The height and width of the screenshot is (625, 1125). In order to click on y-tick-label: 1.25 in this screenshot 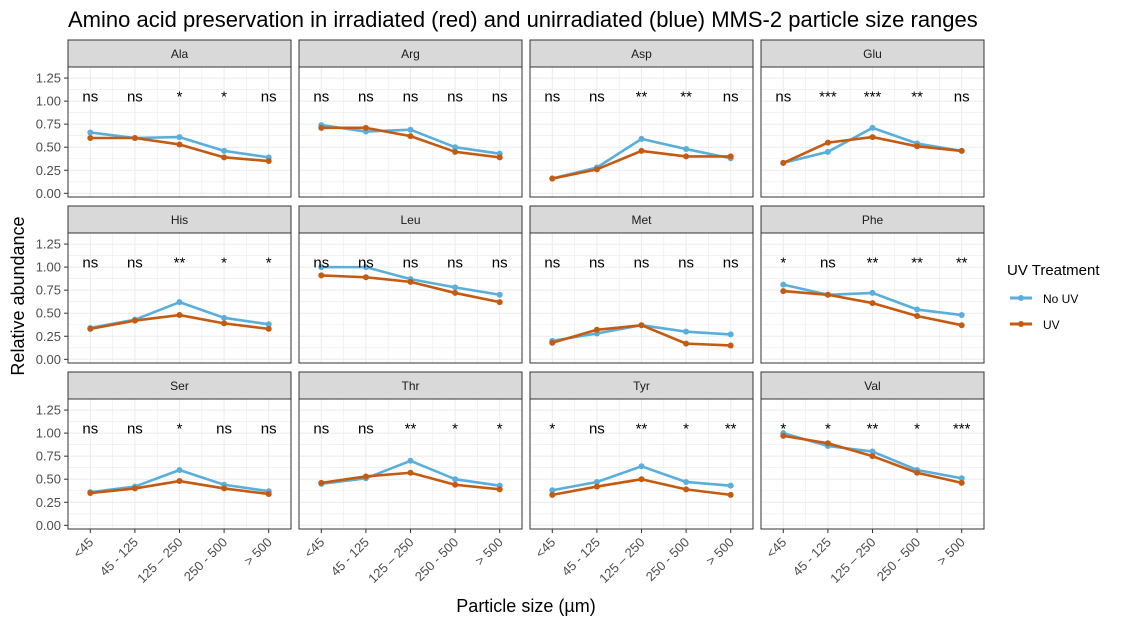, I will do `click(48, 410)`.